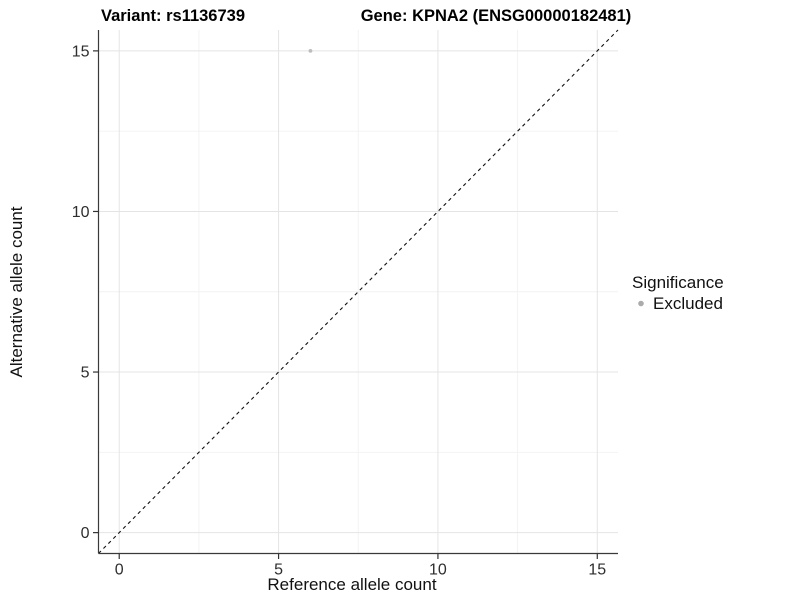 The image size is (800, 600). I want to click on x-tick-label: 0, so click(119, 570).